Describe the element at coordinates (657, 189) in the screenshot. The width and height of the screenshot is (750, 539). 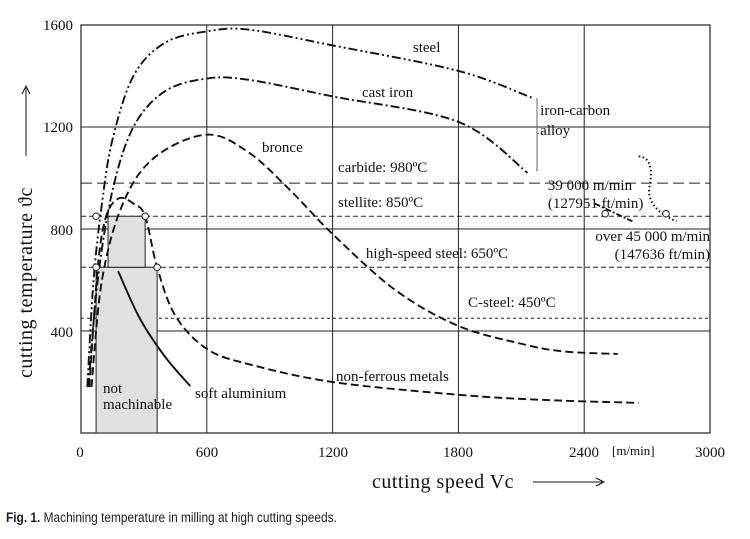
I see `45000-speed-line` at that location.